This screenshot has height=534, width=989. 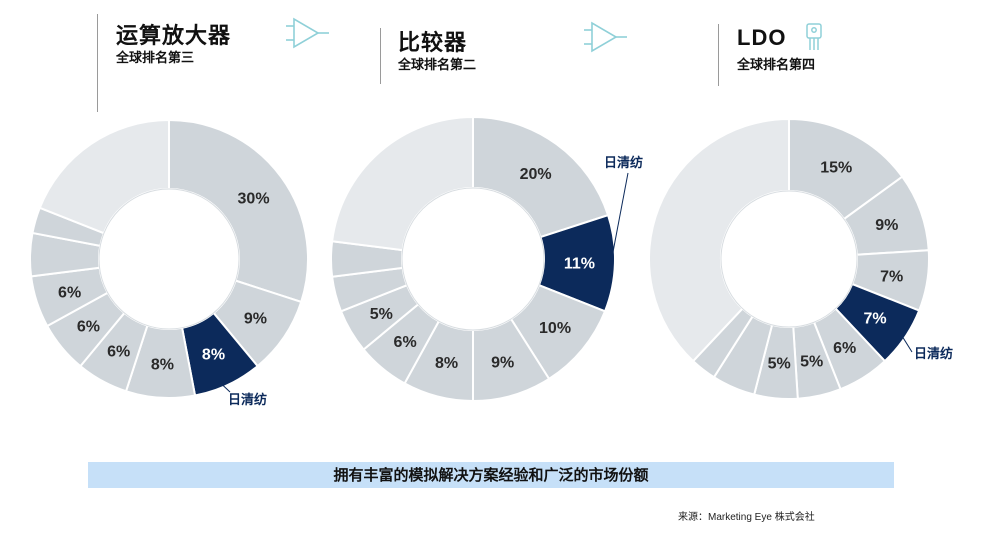 I want to click on donut-2-label-2: 11%, so click(x=579, y=263).